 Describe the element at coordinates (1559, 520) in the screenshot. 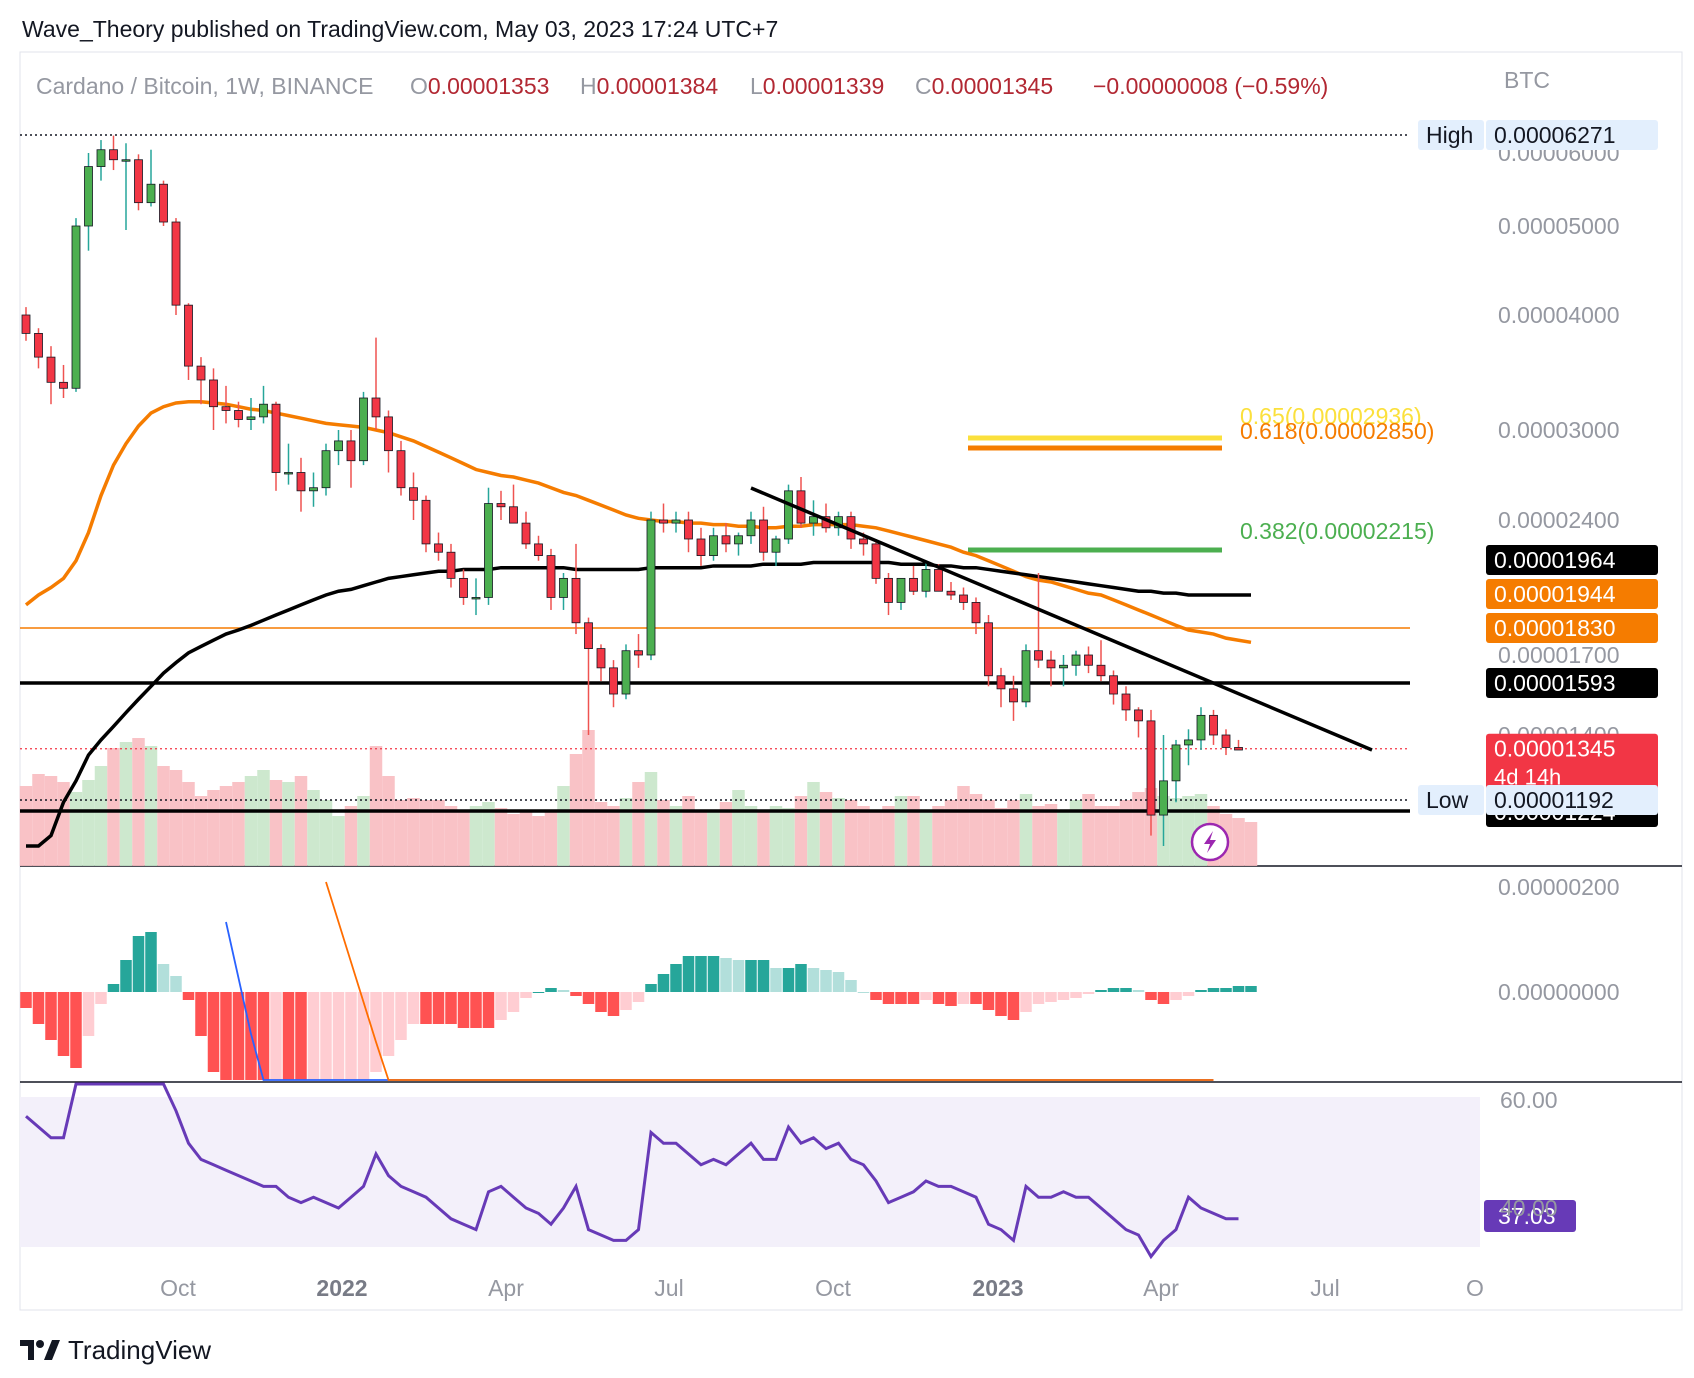

I see `price-tick: 0.00002400` at that location.